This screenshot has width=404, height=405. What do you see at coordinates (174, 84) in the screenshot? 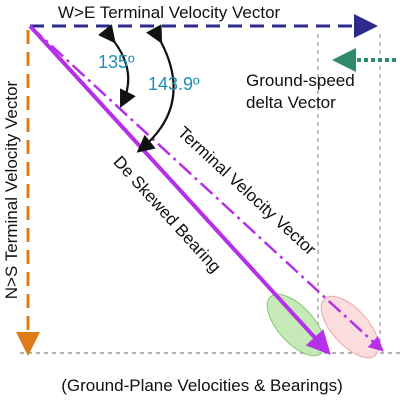
I see `angle-label: 143.9º` at bounding box center [174, 84].